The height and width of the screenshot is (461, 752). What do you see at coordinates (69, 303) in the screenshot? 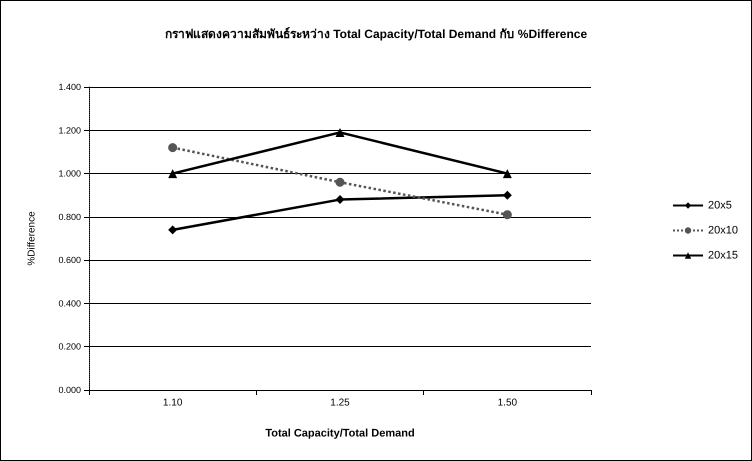
I see `y-tick-label: 0.400` at bounding box center [69, 303].